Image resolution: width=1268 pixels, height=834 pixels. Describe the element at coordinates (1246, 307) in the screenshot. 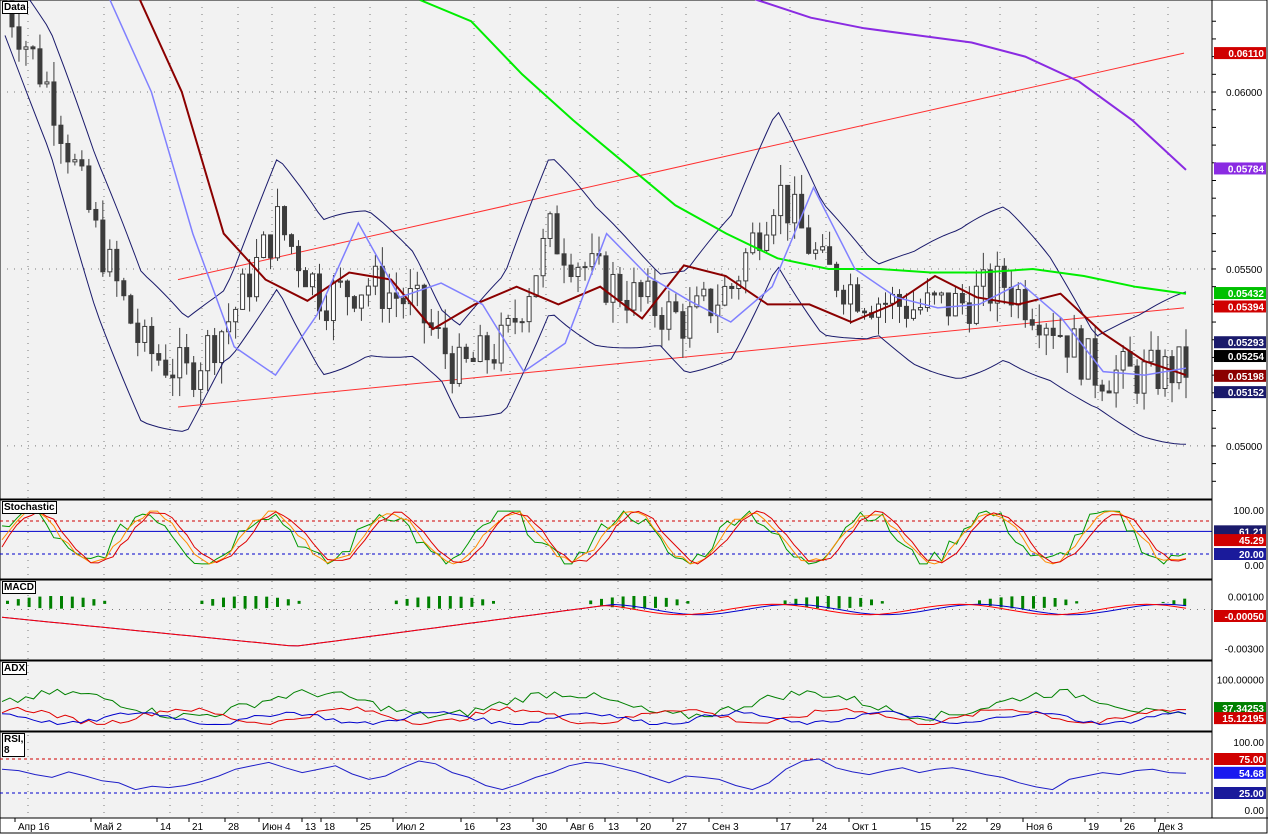

I see `price-label: 0.05394` at that location.